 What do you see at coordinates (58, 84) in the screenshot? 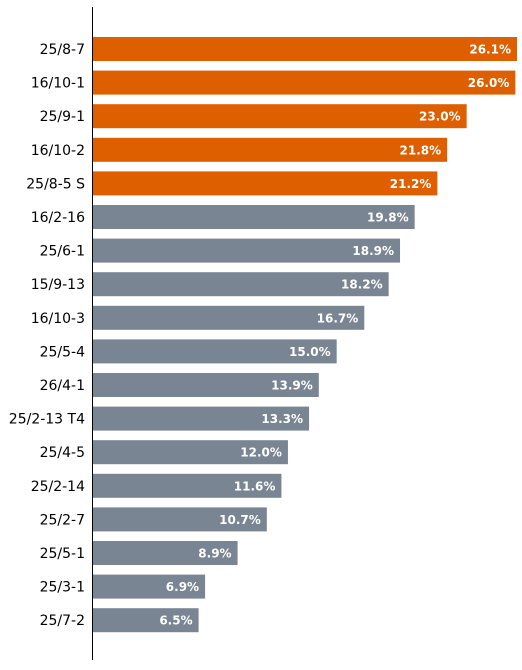
I see `category-label-1: 16/10-1` at bounding box center [58, 84].